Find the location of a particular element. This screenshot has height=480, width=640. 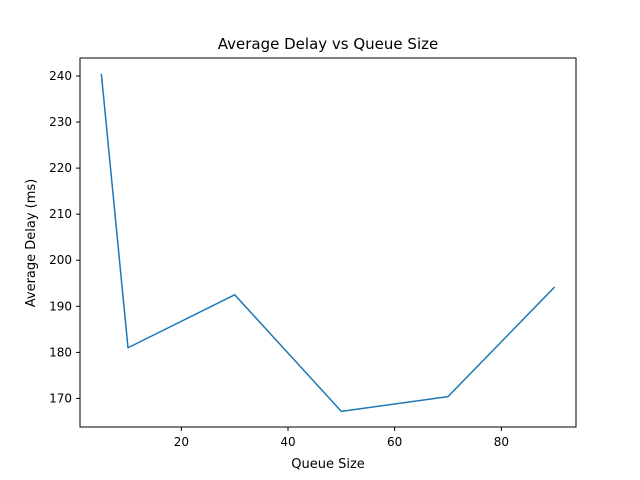

x-tick-label: 40 is located at coordinates (287, 442).